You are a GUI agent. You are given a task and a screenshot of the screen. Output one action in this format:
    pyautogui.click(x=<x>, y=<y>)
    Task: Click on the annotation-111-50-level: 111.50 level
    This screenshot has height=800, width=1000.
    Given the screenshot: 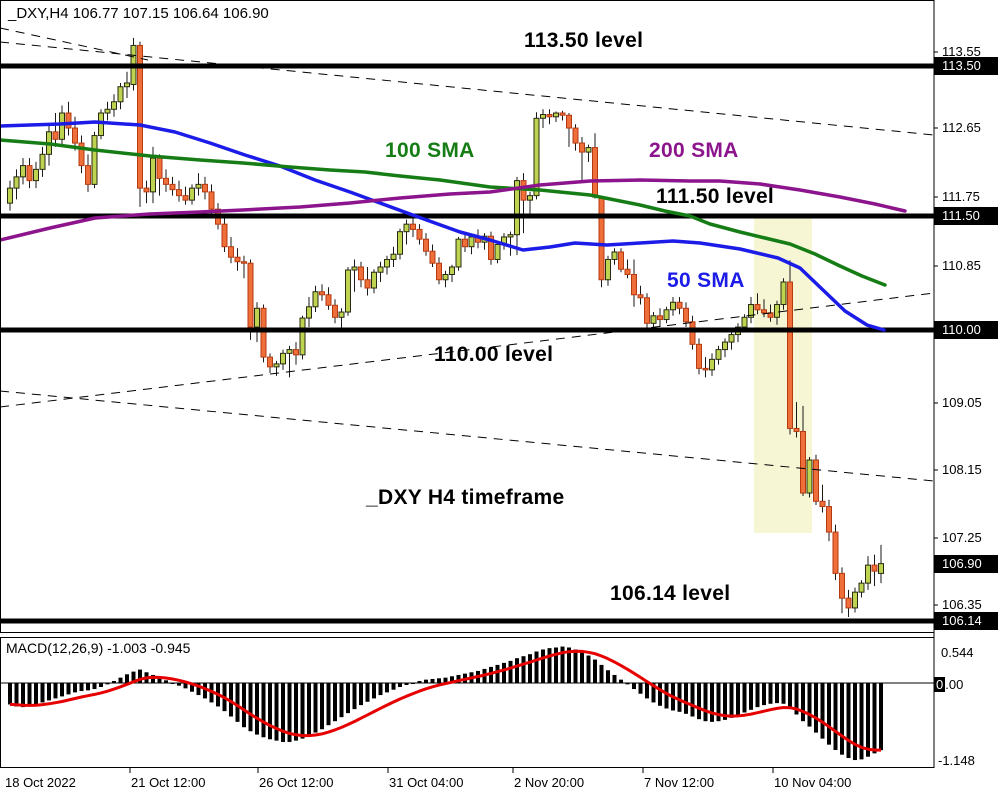 What is the action you would take?
    pyautogui.click(x=715, y=196)
    